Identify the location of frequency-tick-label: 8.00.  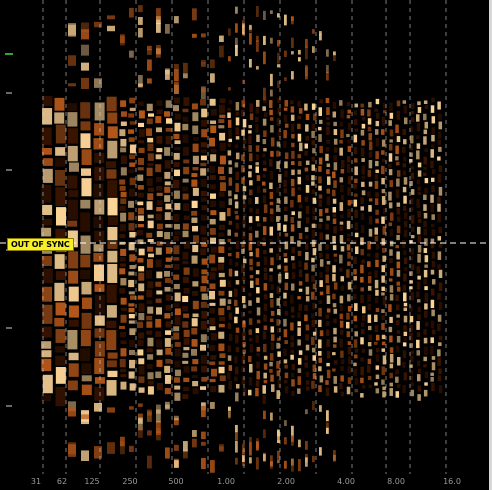
(396, 481).